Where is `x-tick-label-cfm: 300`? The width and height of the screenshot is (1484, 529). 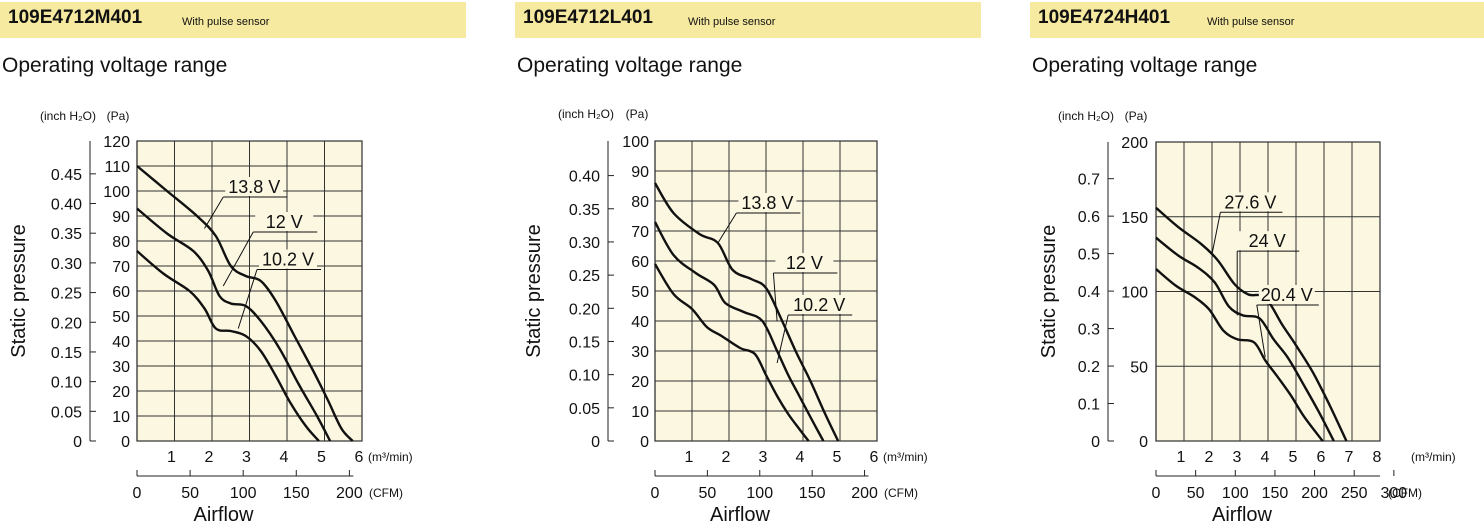
x-tick-label-cfm: 300 is located at coordinates (1394, 493).